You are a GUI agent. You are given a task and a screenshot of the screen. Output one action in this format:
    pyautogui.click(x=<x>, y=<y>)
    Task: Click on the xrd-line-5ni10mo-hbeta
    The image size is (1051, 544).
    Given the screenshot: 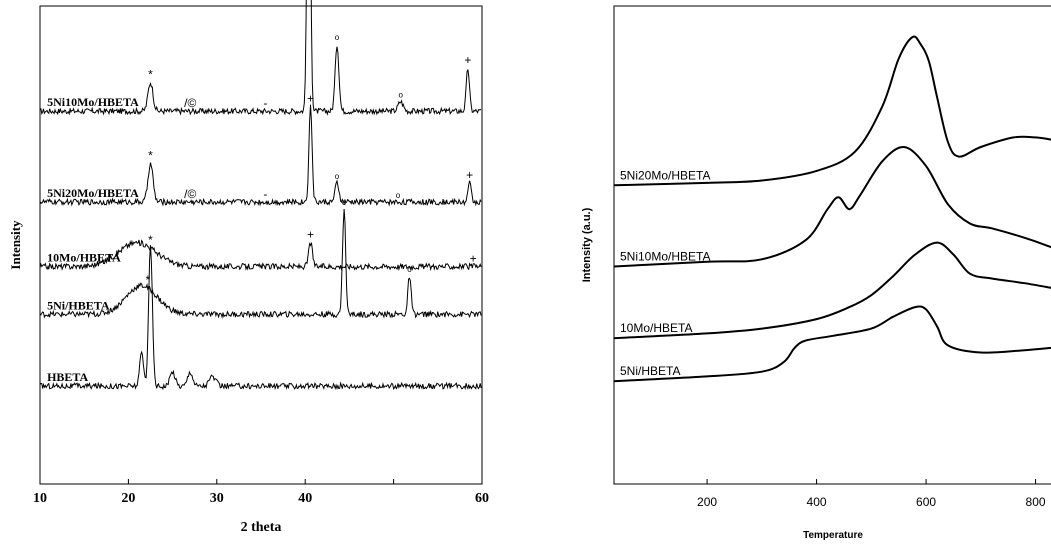 What is the action you would take?
    pyautogui.click(x=260, y=58)
    